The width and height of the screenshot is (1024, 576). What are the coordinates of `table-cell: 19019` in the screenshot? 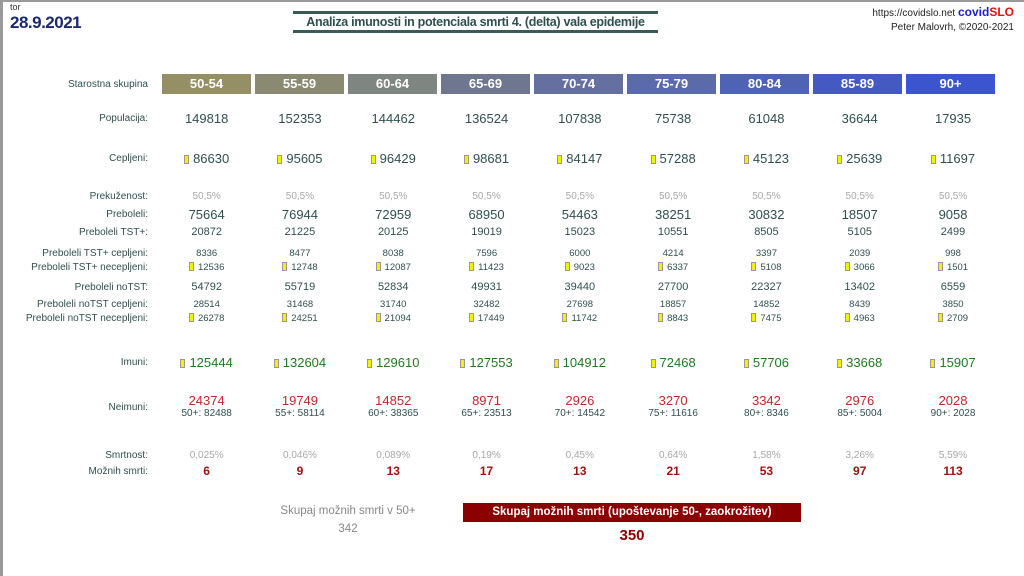 It's located at (486, 232).